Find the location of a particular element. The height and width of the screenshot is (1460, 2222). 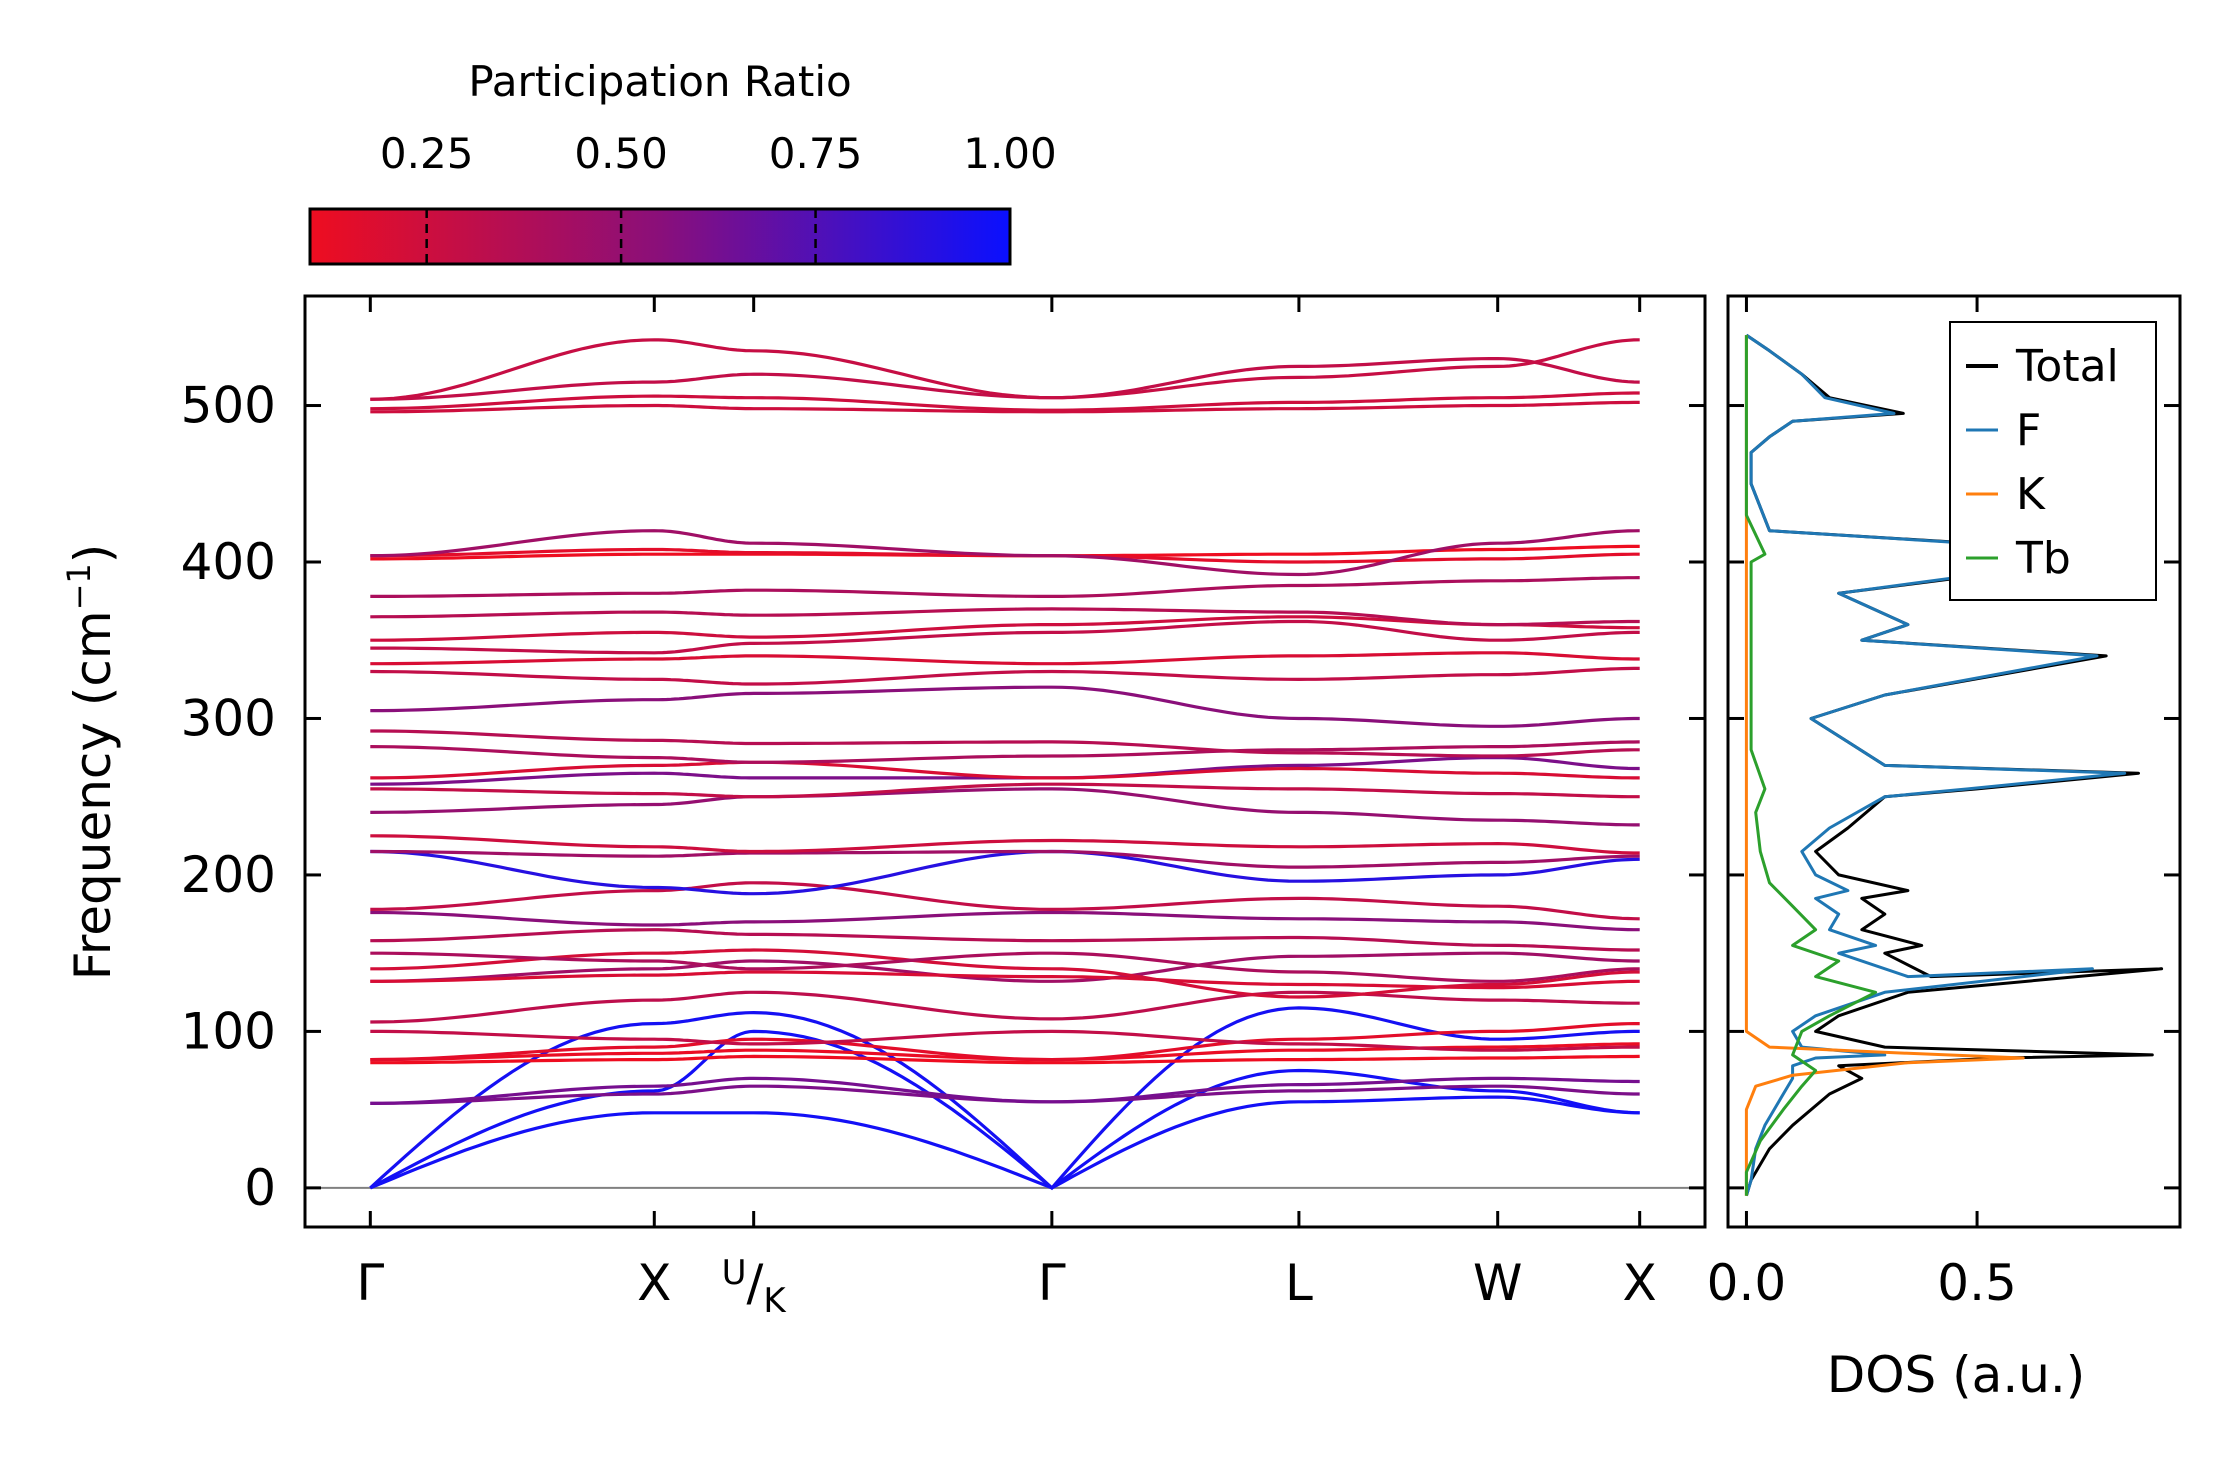

legend-label-k: K is located at coordinates (2031, 494).